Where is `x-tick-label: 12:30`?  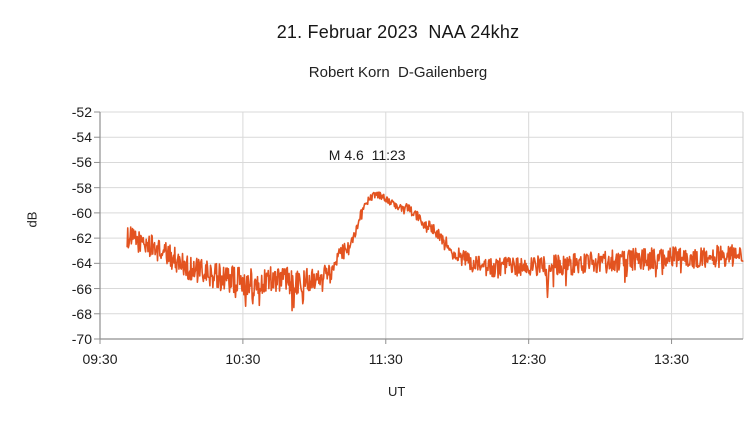
x-tick-label: 12:30 is located at coordinates (529, 359).